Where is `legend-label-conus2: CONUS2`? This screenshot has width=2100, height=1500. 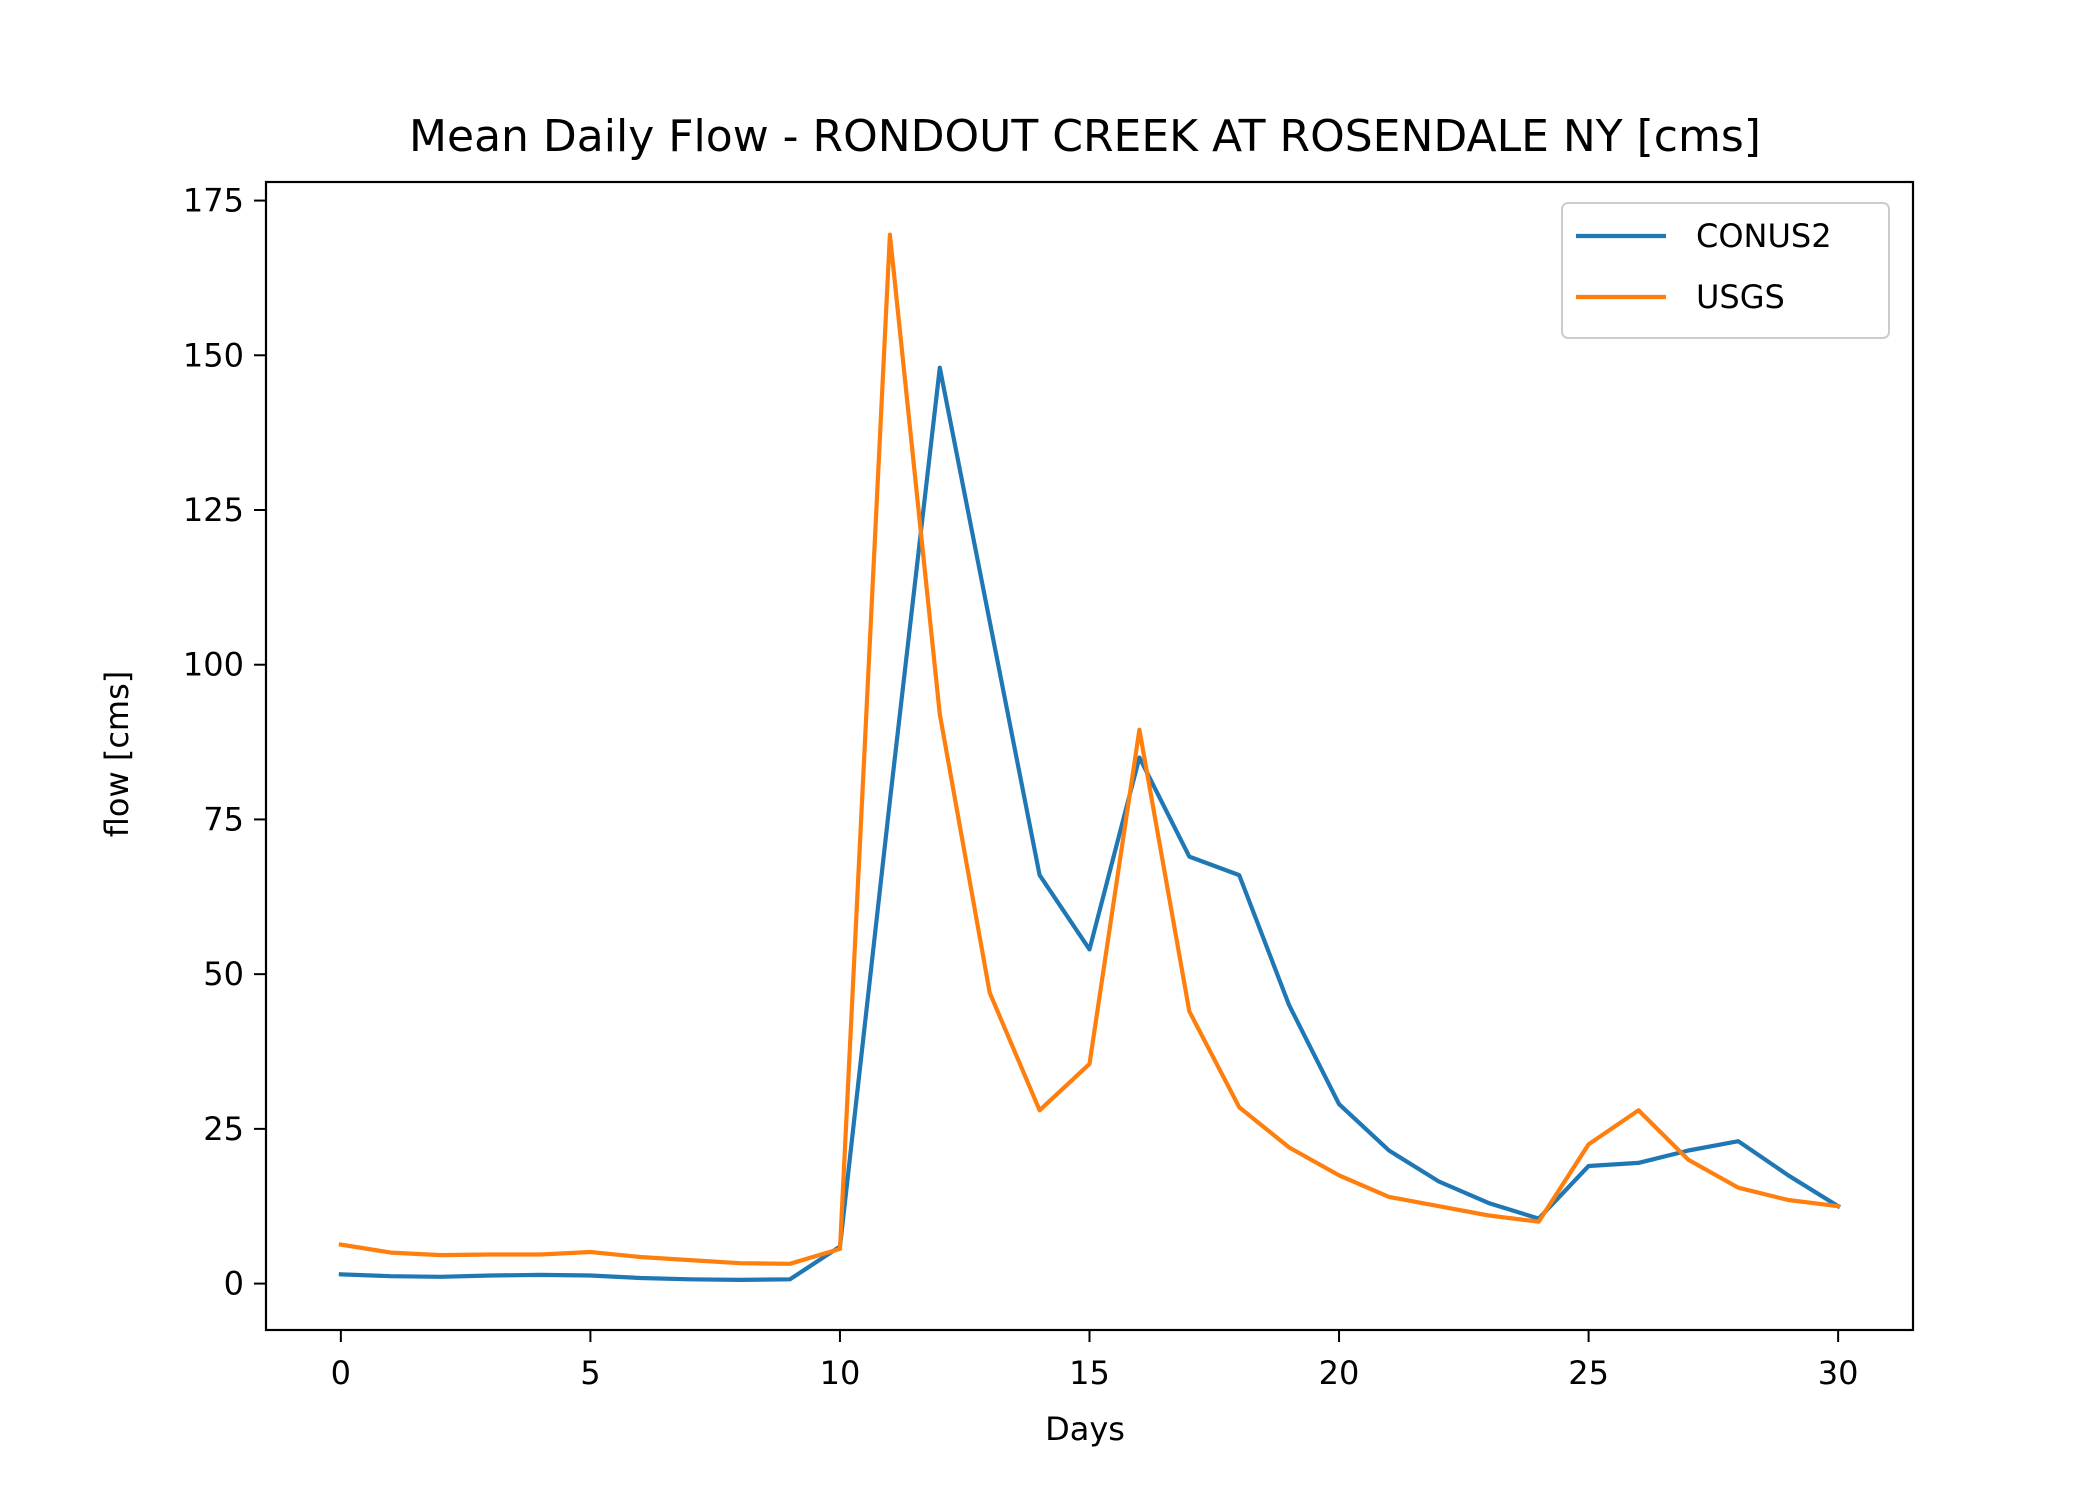
legend-label-conus2: CONUS2 is located at coordinates (1764, 236).